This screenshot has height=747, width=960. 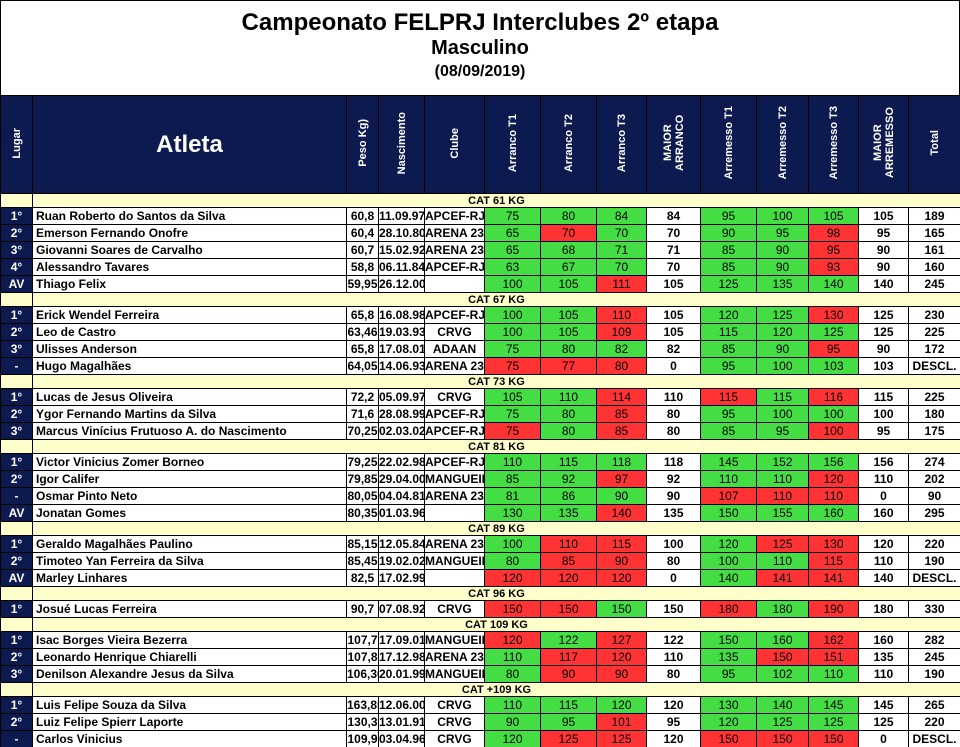 I want to click on athlete-name: Leo de Castro, so click(x=189, y=332).